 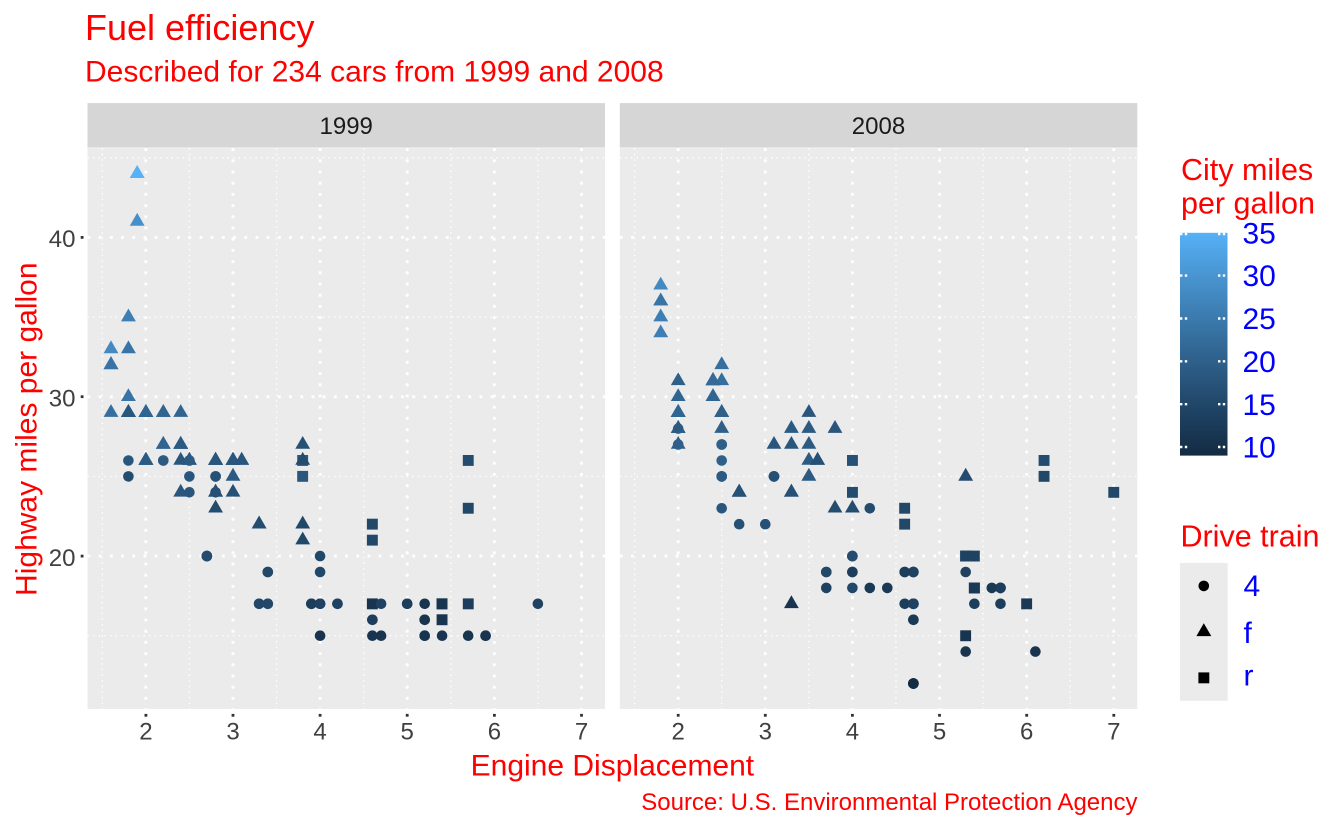 I want to click on svg-text: 1999, so click(x=346, y=126).